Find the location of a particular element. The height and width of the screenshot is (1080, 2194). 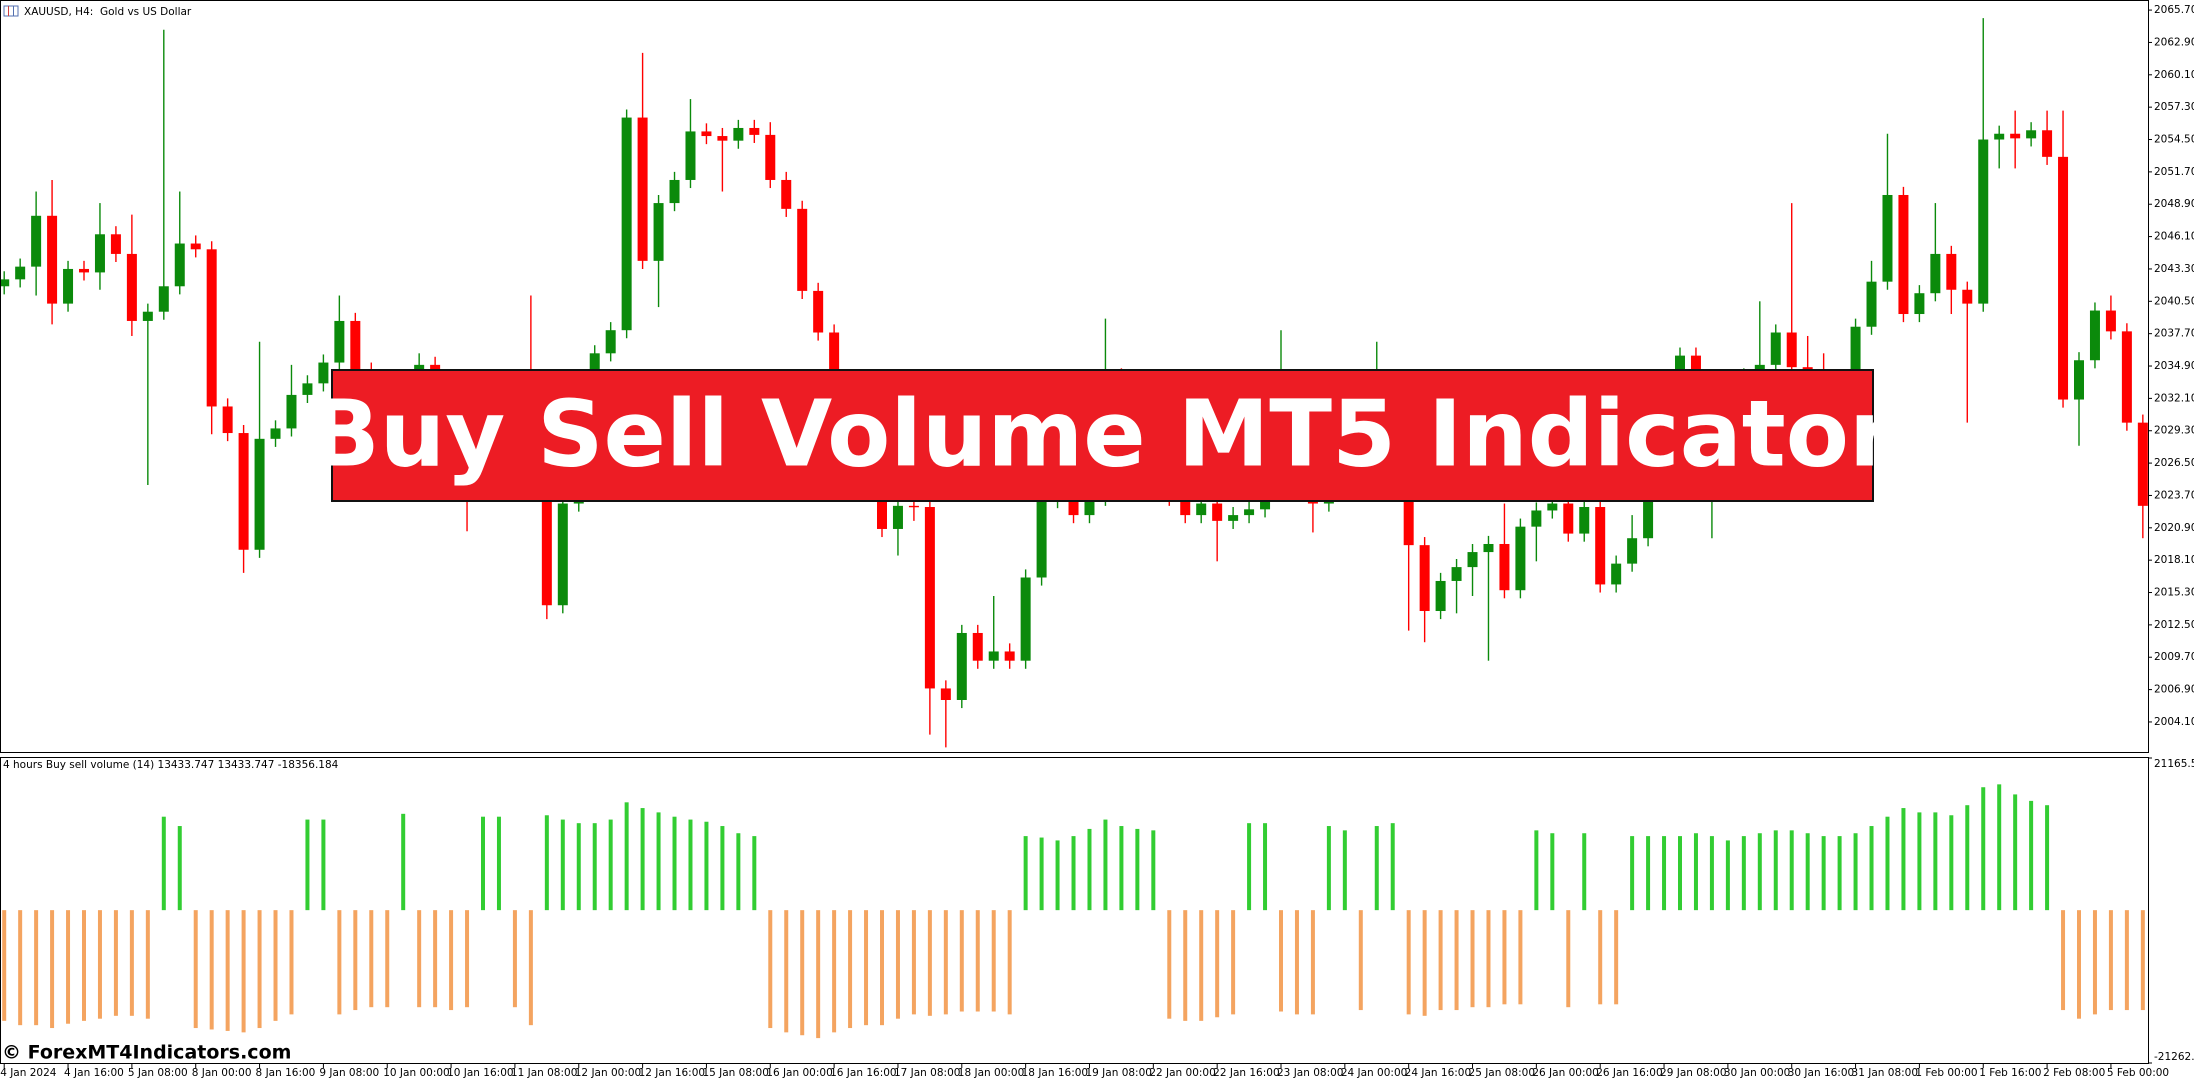

x-tick-label: 9 Jan 08:00 is located at coordinates (349, 1073).